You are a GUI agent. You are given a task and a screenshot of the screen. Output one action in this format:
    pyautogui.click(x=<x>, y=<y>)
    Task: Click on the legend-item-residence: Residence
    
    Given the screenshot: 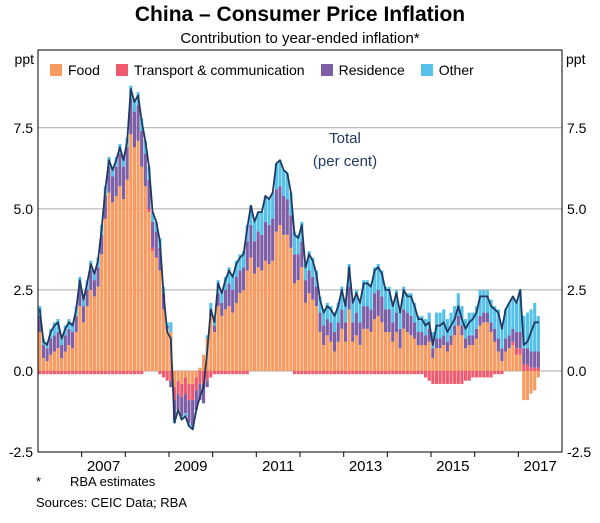 What is the action you would take?
    pyautogui.click(x=362, y=70)
    